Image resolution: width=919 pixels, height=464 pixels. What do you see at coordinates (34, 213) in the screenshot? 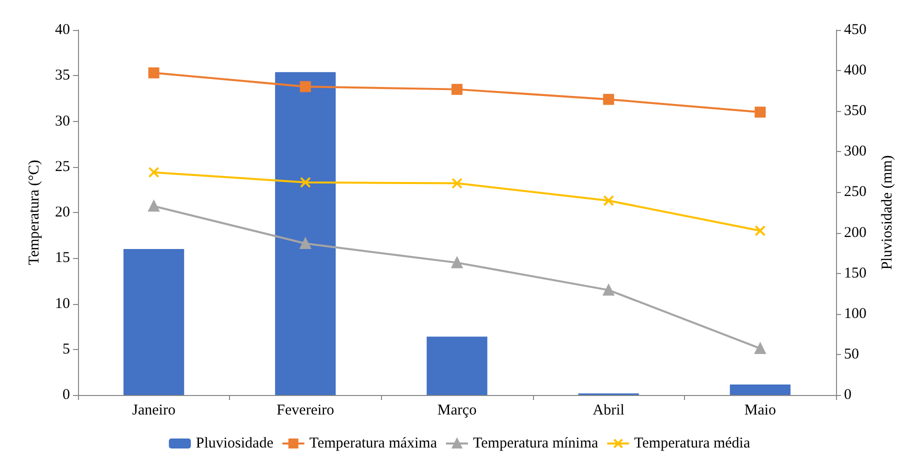
I see `y-axis-title: Temperatura (°C)` at bounding box center [34, 213].